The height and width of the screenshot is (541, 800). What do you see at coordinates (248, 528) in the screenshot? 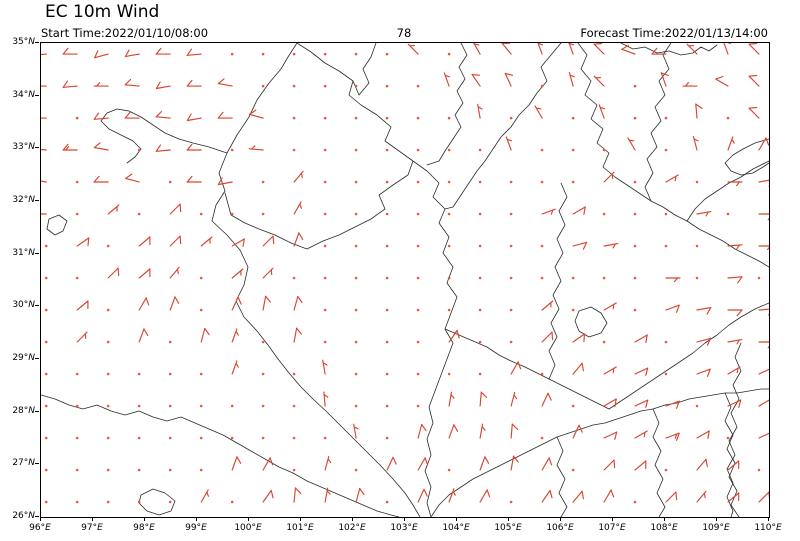
I see `x-tick-label: 100°E` at bounding box center [248, 528].